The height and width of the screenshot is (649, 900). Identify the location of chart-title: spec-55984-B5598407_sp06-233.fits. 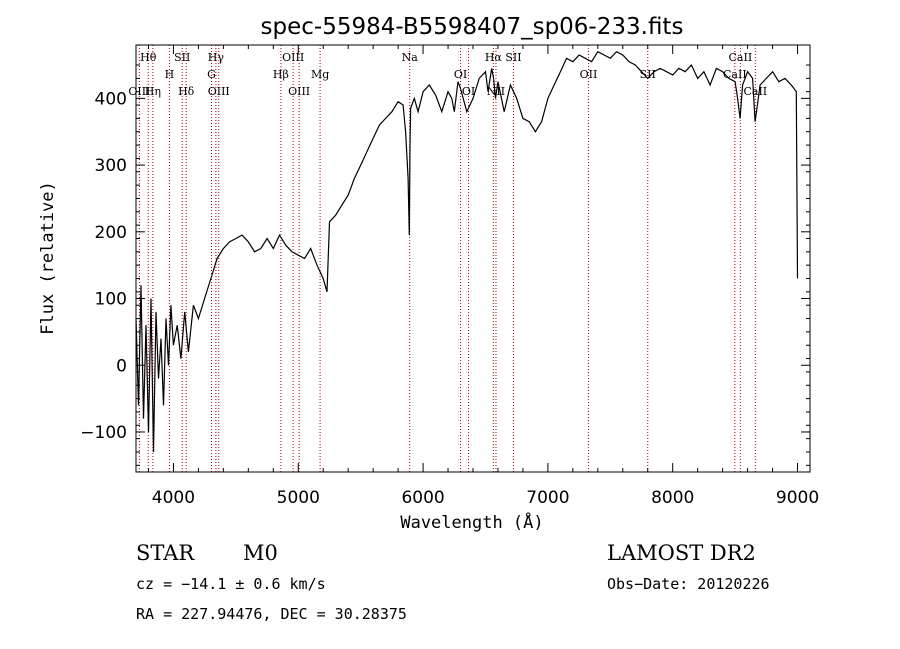
(472, 27).